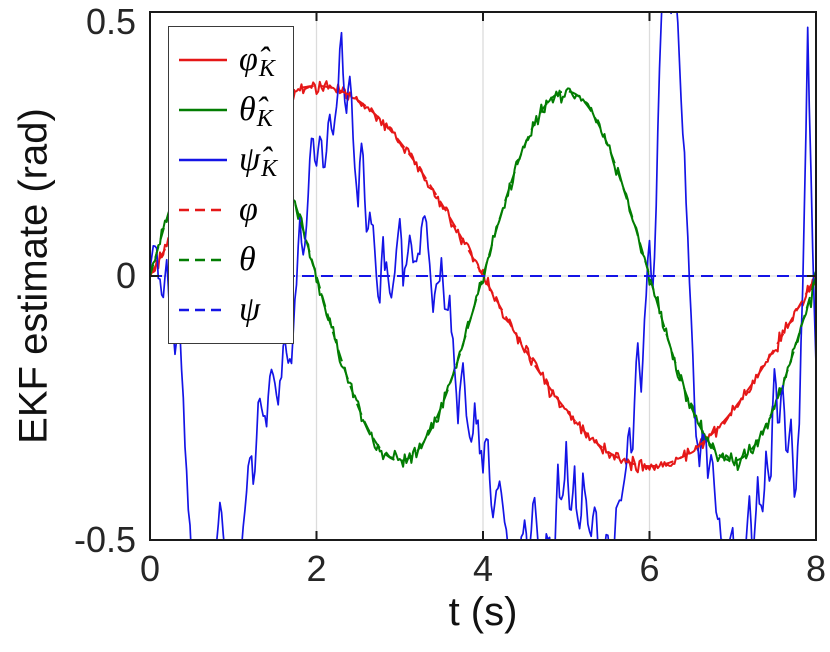 The width and height of the screenshot is (830, 652). What do you see at coordinates (649, 568) in the screenshot?
I see `x-tick-label: 6` at bounding box center [649, 568].